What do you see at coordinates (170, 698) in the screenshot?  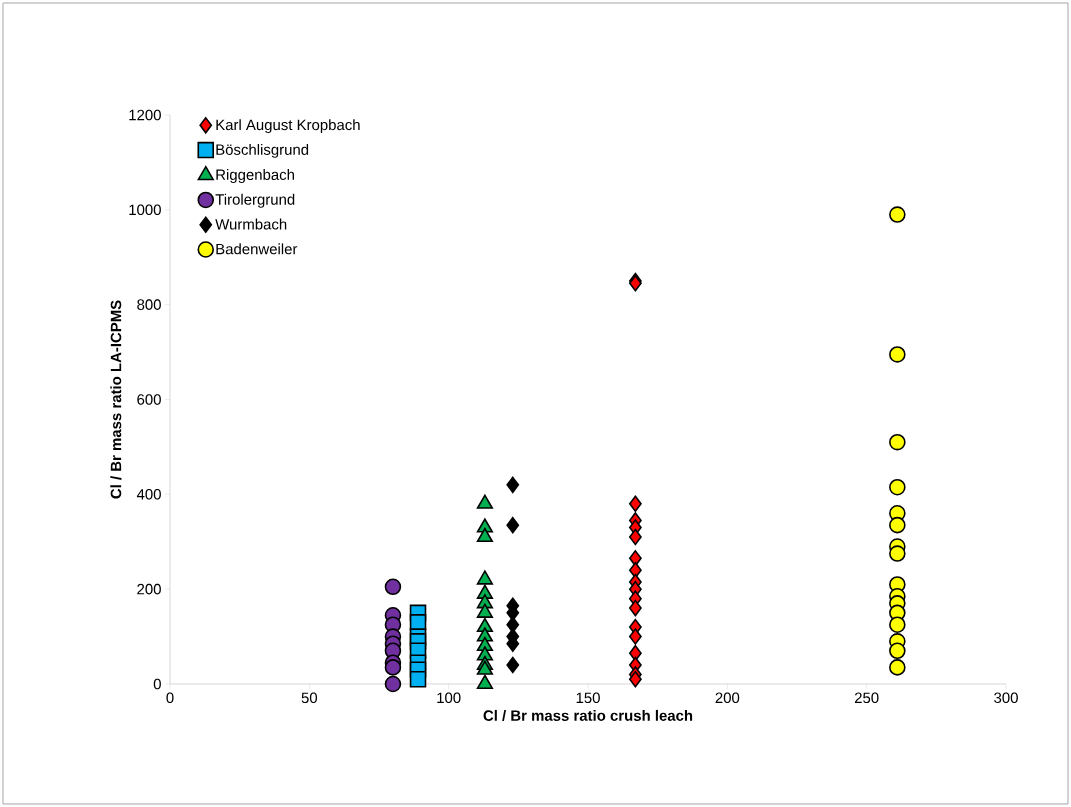 I see `x-tick-label: 0` at bounding box center [170, 698].